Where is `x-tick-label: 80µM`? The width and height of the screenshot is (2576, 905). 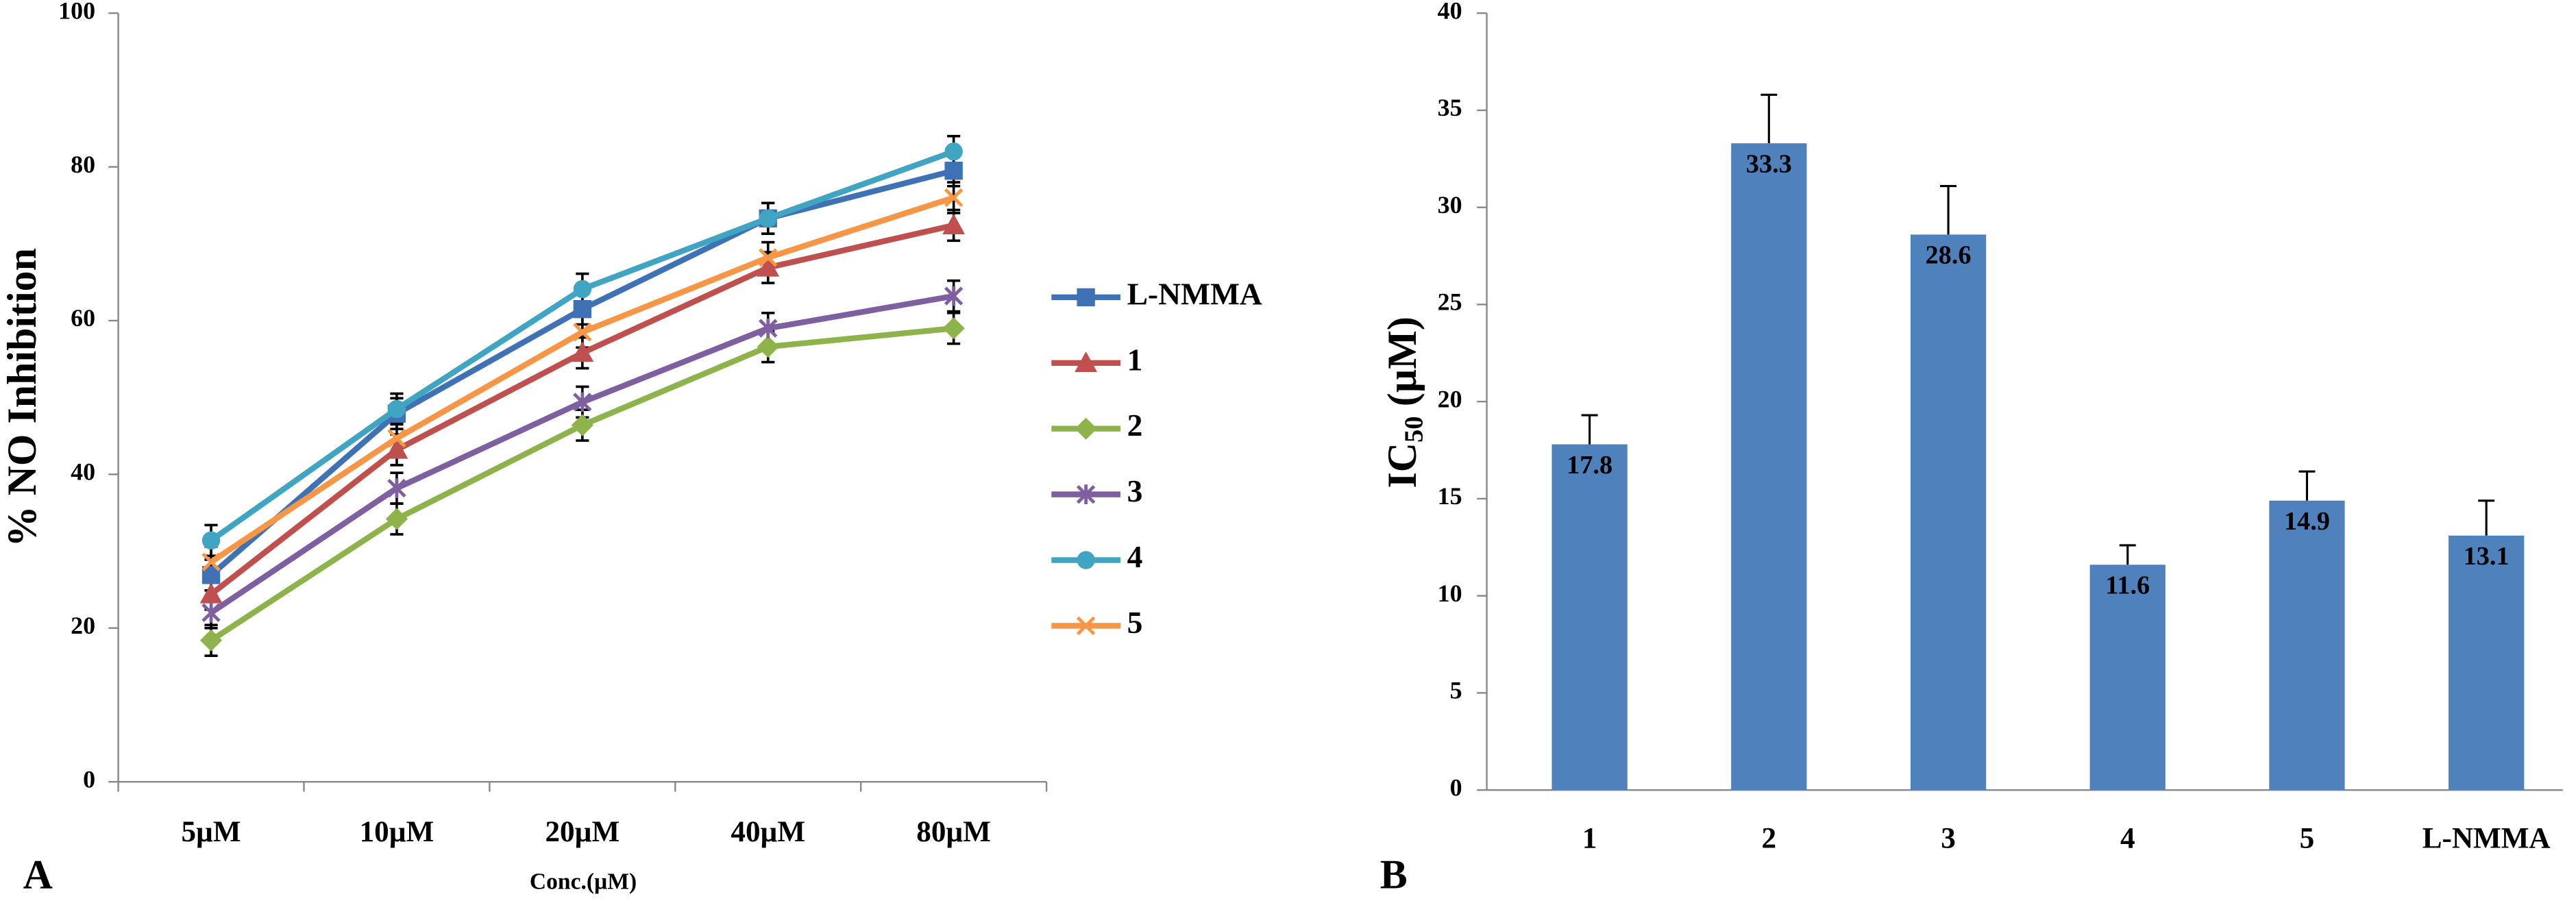
x-tick-label: 80µM is located at coordinates (954, 832).